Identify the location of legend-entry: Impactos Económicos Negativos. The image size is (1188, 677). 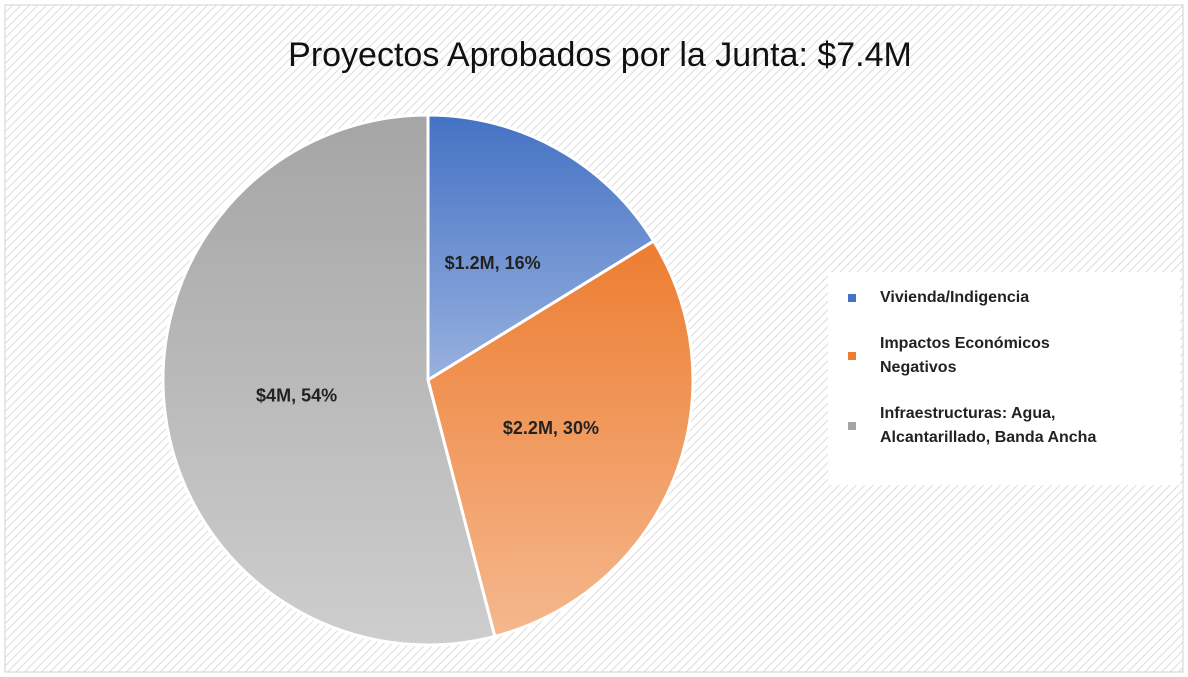
(1007, 356).